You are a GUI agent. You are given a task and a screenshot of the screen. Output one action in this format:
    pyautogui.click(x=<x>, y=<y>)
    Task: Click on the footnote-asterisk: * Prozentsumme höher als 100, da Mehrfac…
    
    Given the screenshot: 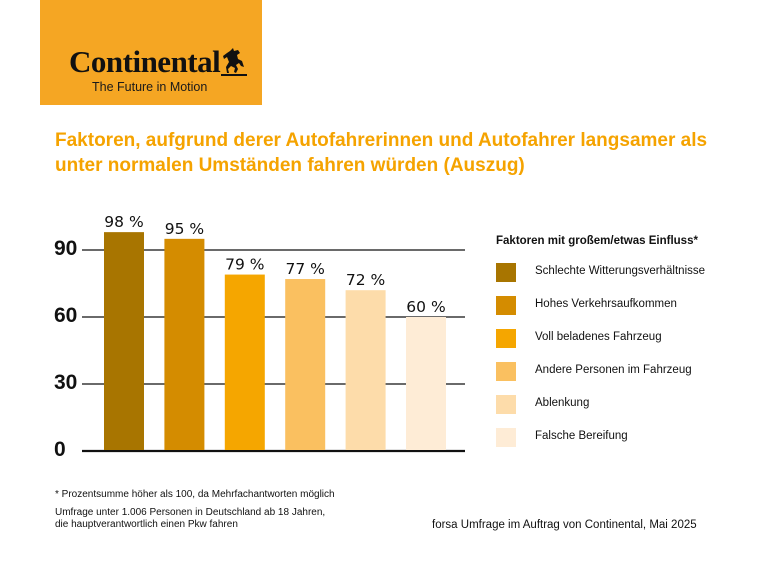 What is the action you would take?
    pyautogui.click(x=195, y=494)
    